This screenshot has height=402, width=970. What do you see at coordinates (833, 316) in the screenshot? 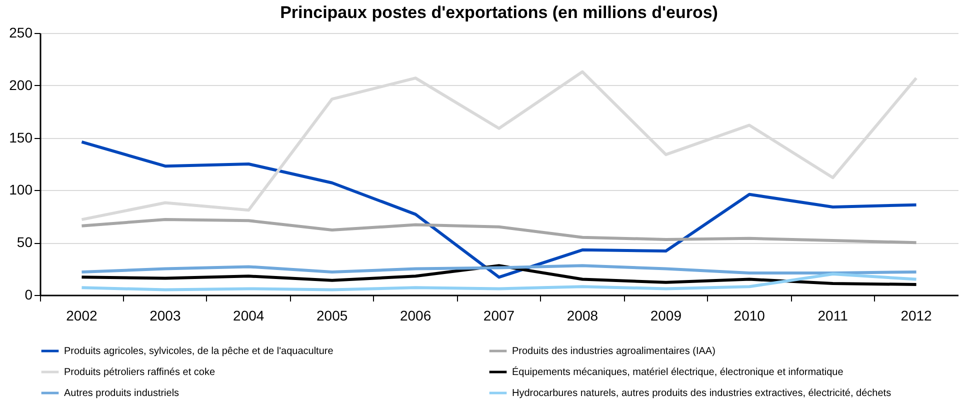
I see `x-tick-label: 2011` at bounding box center [833, 316].